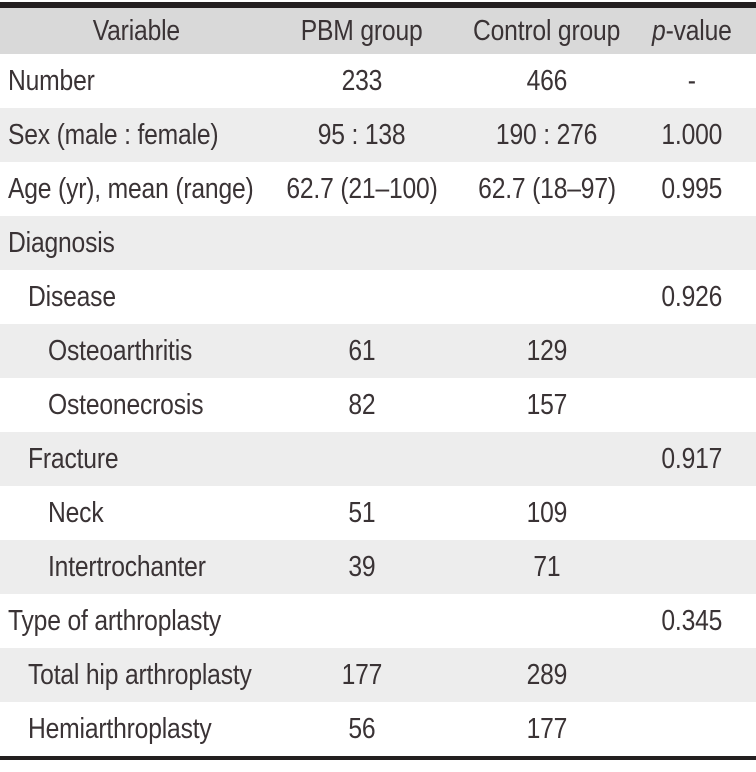  I want to click on pbm-group-value: 177, so click(362, 674).